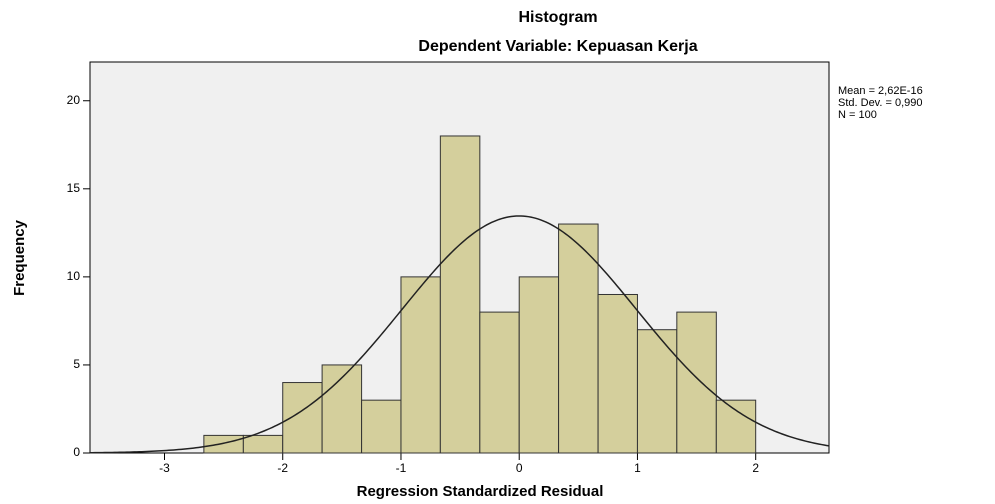 The width and height of the screenshot is (995, 504). I want to click on x-tick-label: 2, so click(755, 468).